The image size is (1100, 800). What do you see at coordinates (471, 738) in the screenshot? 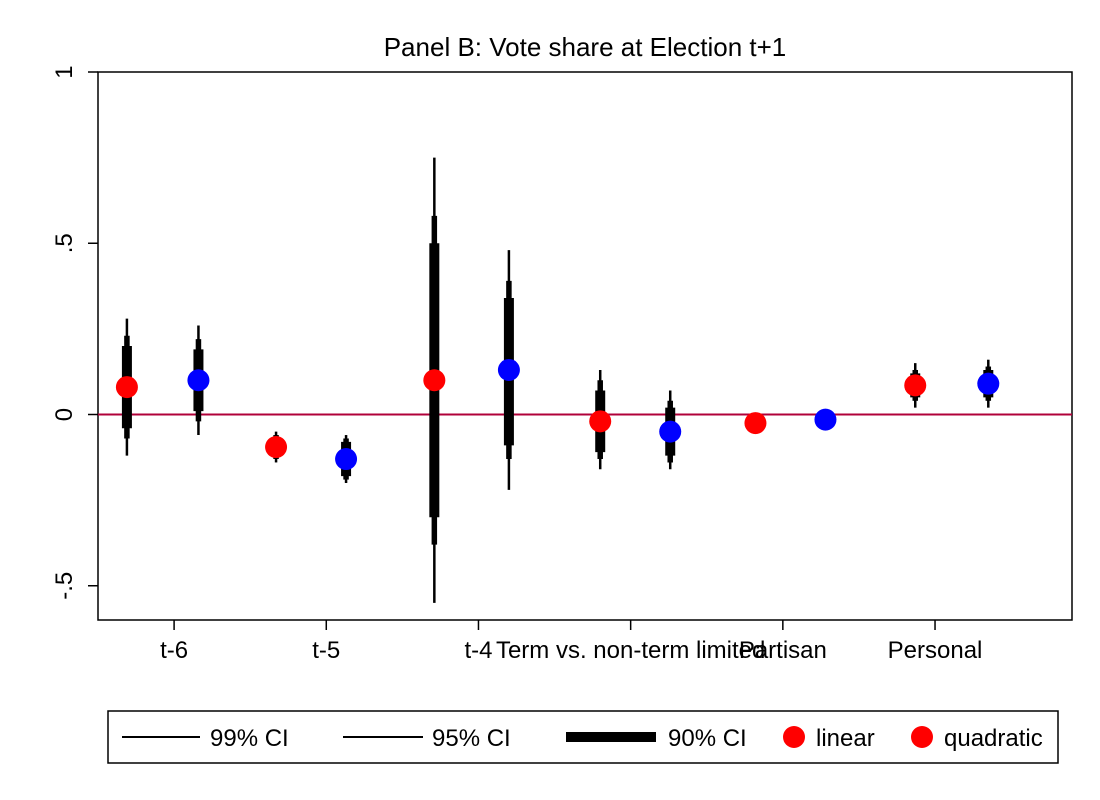
I see `legend-label: 95% CI` at bounding box center [471, 738].